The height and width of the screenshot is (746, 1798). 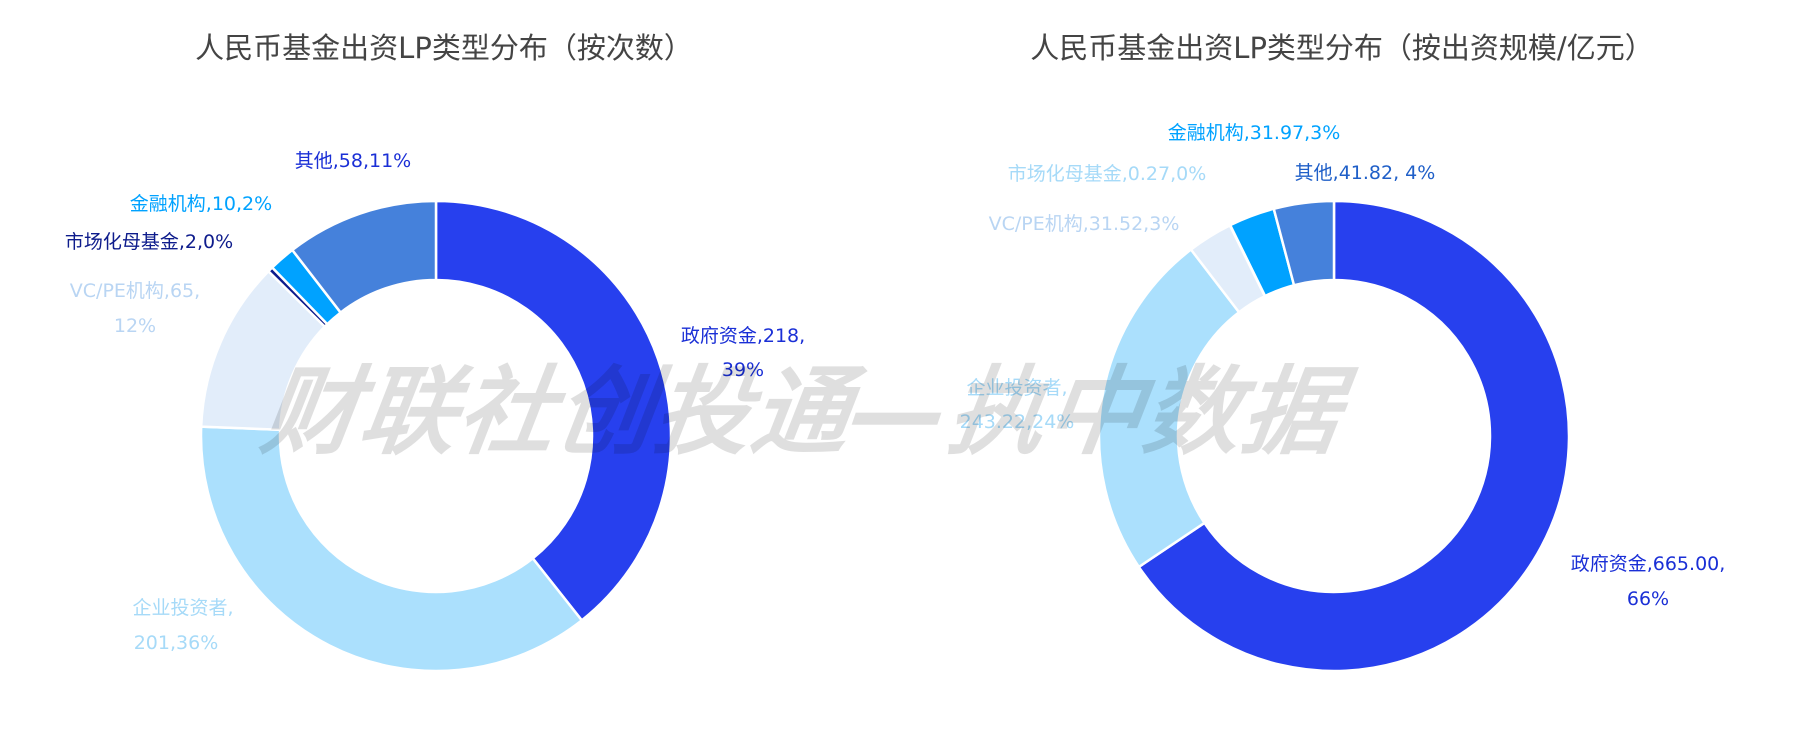 I want to click on slice-data-label: 市场化母基金,2,0%, so click(x=149, y=242).